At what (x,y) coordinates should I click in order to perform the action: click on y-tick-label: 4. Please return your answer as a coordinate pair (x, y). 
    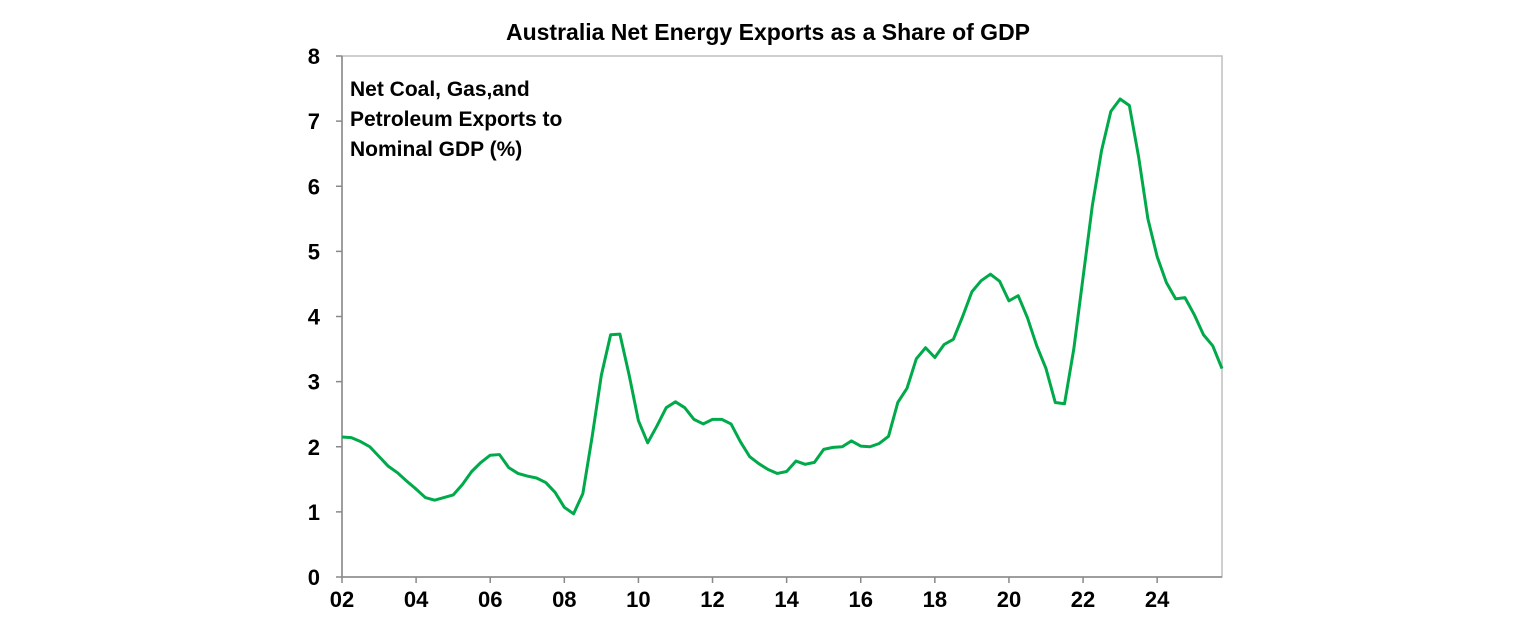
    Looking at the image, I should click on (314, 317).